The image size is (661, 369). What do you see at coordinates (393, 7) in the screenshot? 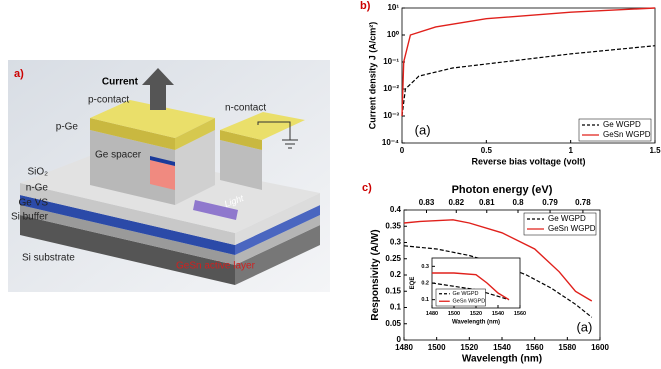
I see `y-tick-label: 10¹` at bounding box center [393, 7].